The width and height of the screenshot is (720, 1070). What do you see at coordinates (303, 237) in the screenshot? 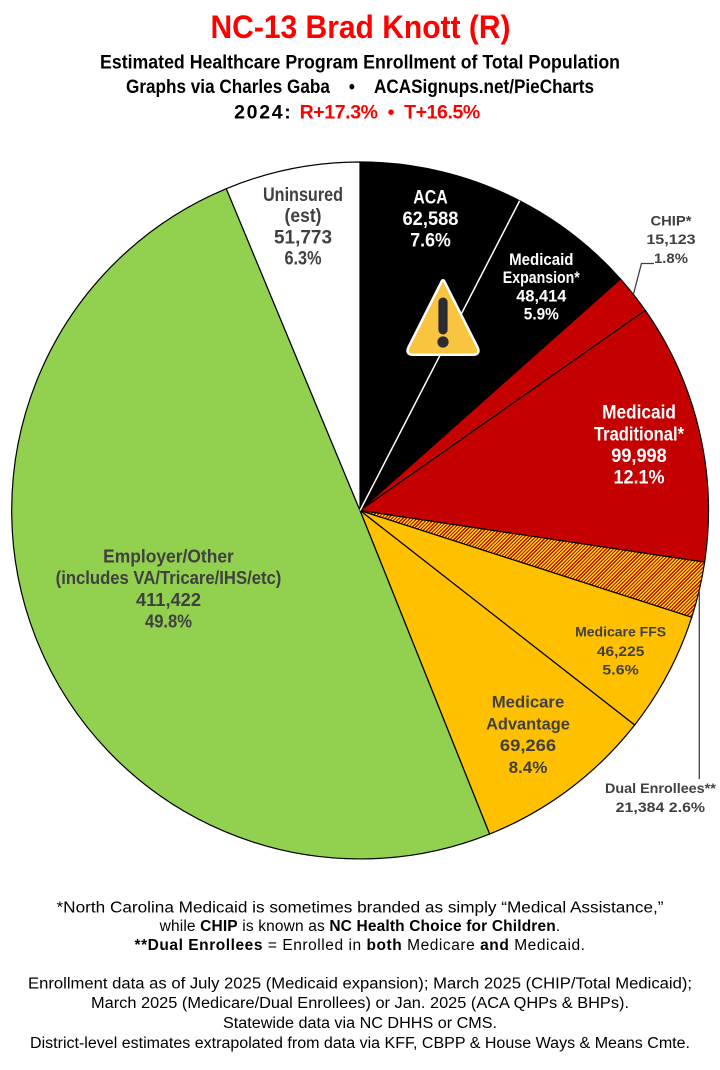
I see `svg-text: 51,773` at bounding box center [303, 237].